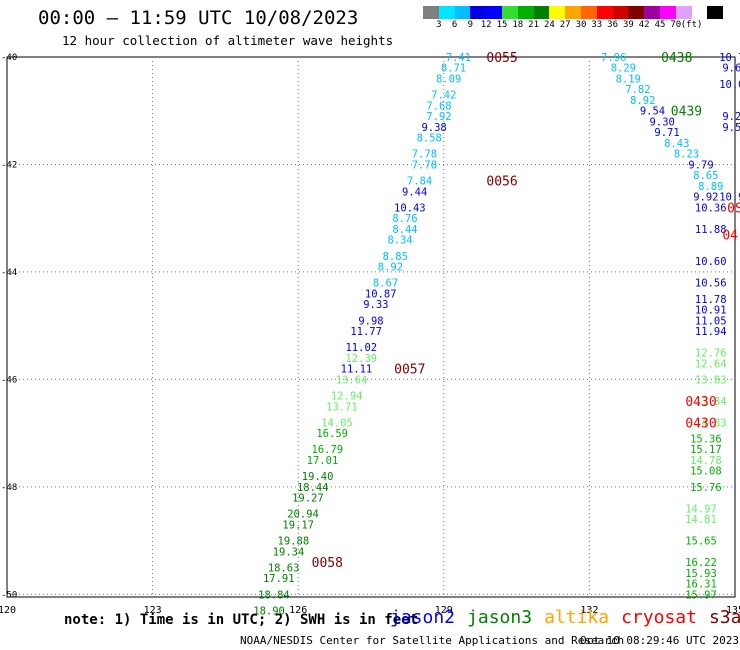  What do you see at coordinates (8, 610) in the screenshot?
I see `x-tick-label: 120` at bounding box center [8, 610].